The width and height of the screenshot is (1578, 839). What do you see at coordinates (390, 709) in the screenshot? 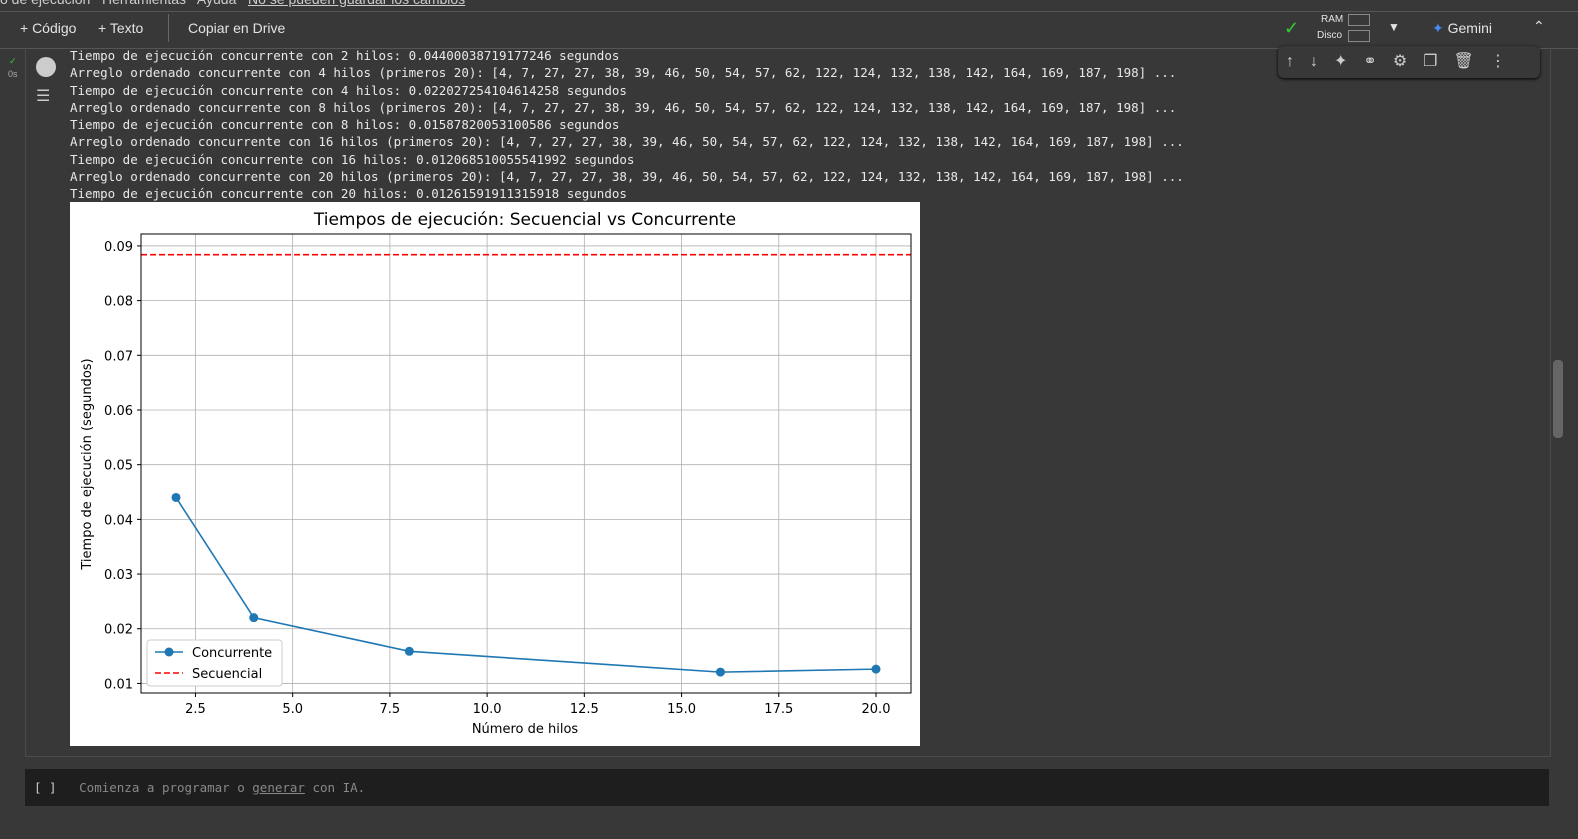
I see `x-tick-label: 7.5` at bounding box center [390, 709].